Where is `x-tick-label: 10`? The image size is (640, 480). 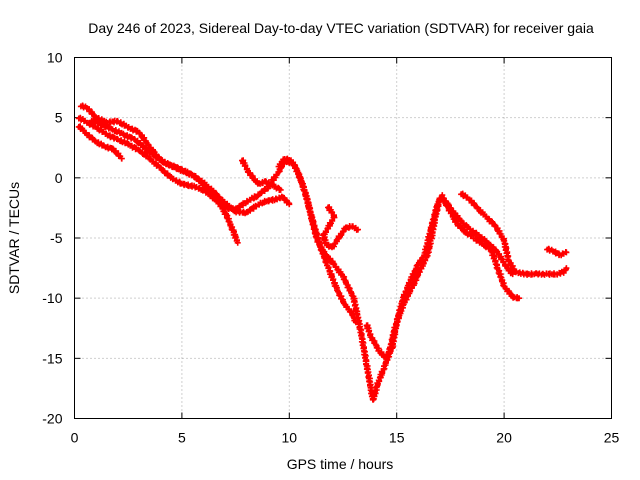
x-tick-label: 10 is located at coordinates (290, 438).